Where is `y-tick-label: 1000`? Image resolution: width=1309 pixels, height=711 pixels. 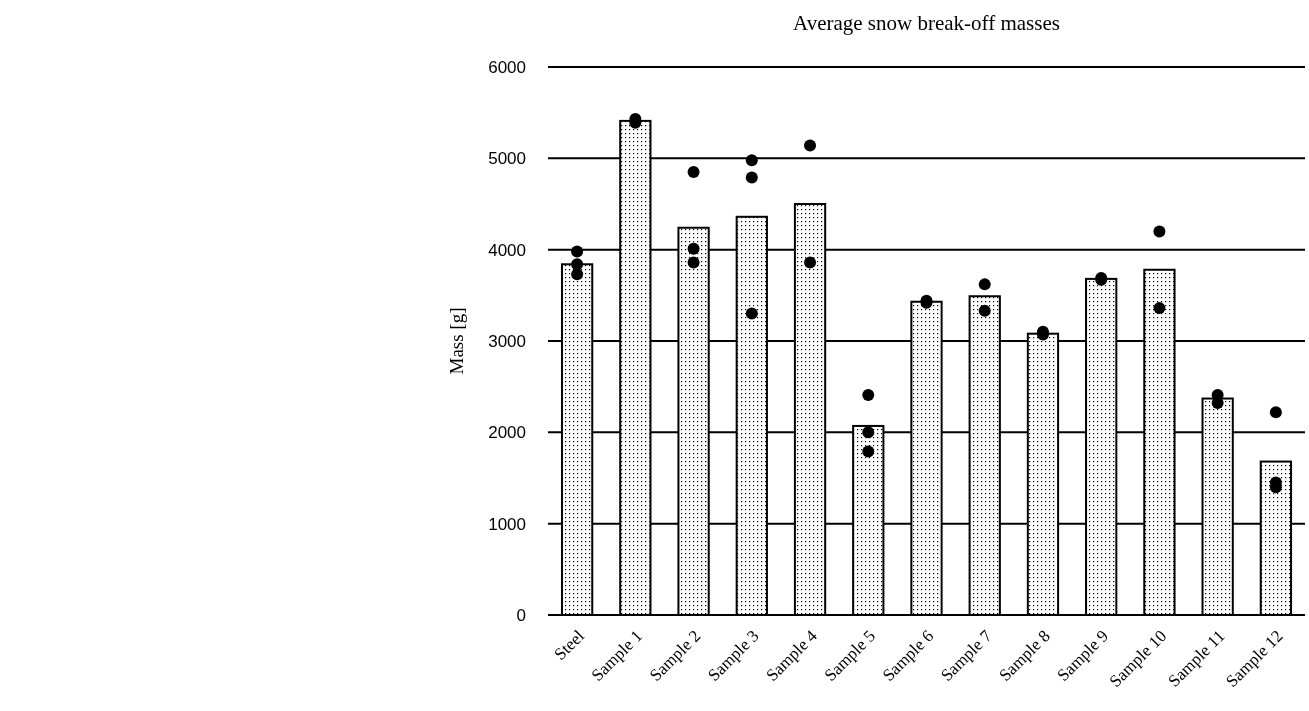
y-tick-label: 1000 is located at coordinates (507, 524).